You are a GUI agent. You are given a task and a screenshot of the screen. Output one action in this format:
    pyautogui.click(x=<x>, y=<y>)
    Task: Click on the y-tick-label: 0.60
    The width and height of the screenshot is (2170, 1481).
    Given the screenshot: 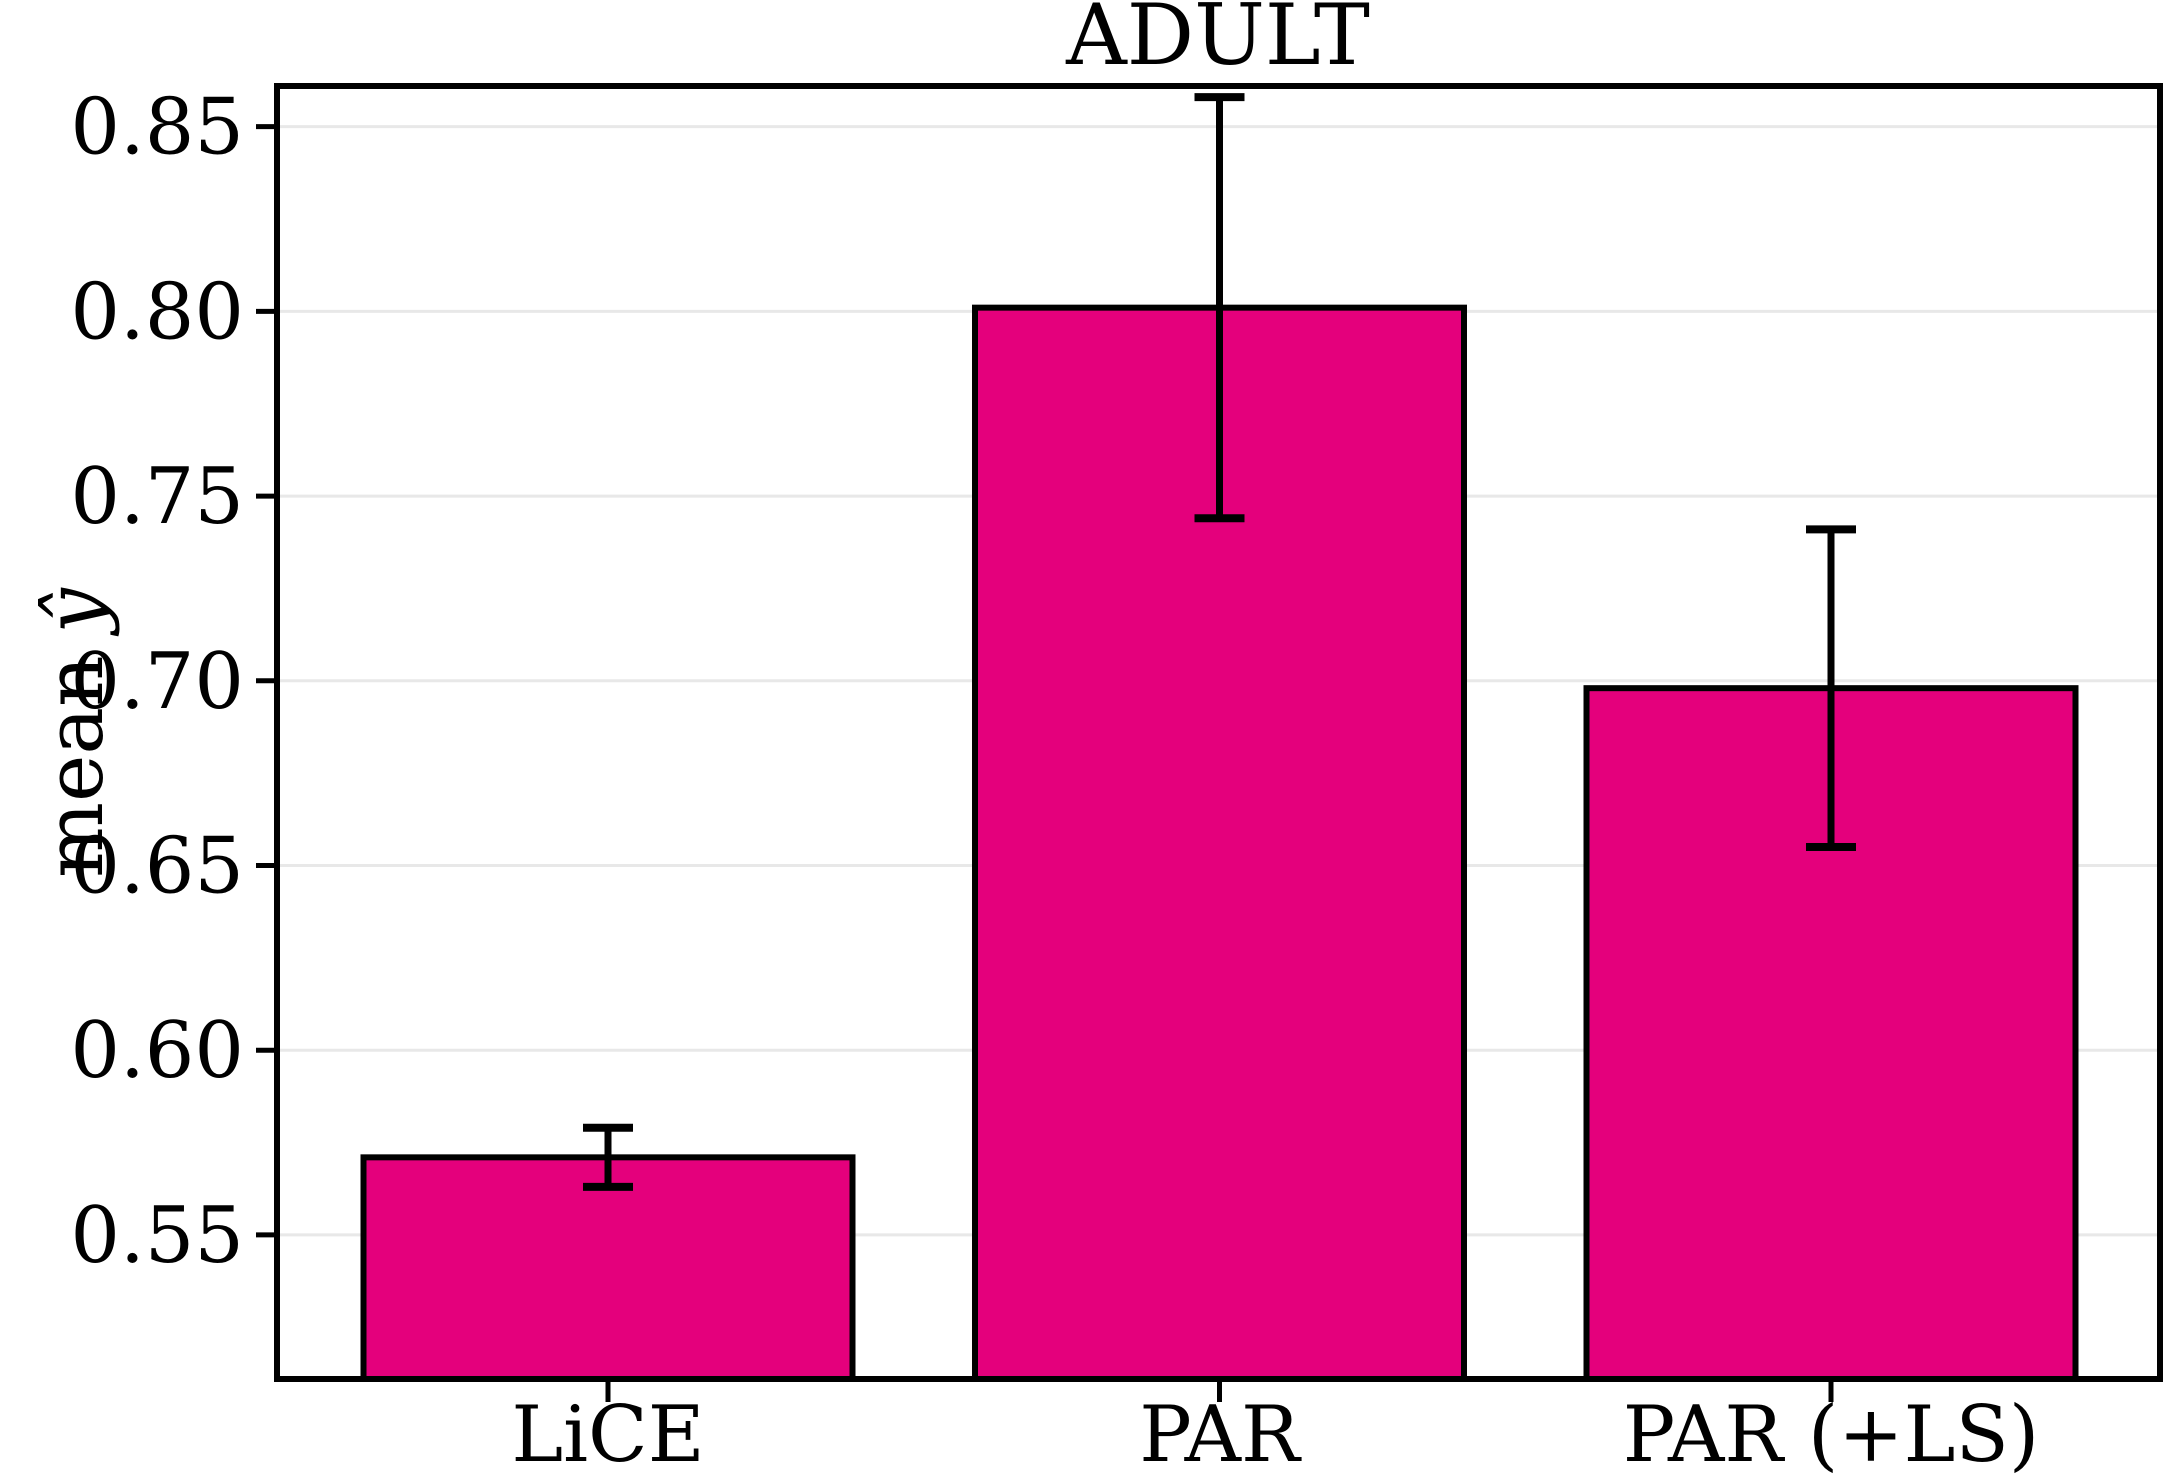 What is the action you would take?
    pyautogui.click(x=157, y=1051)
    